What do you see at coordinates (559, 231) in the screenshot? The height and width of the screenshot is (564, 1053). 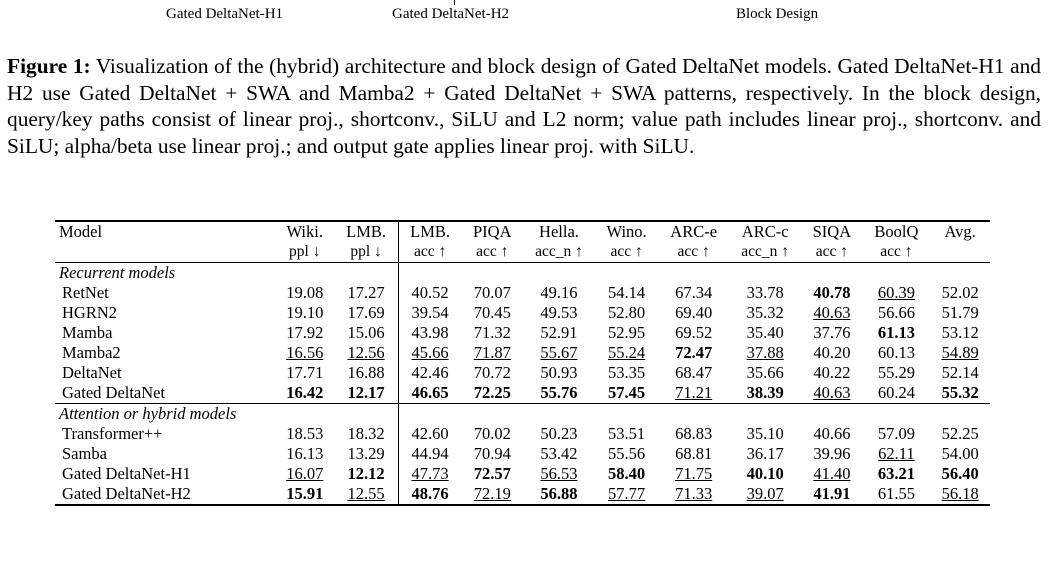 I see `header-col: Hella.` at bounding box center [559, 231].